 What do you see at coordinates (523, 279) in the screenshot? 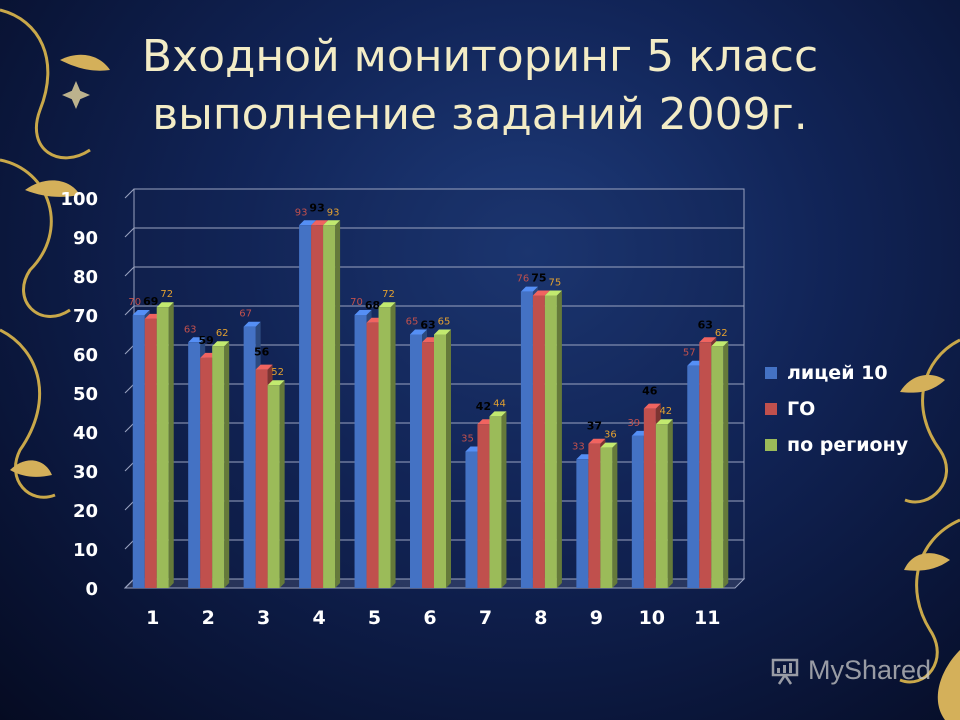
I see `data-label: 76` at bounding box center [523, 279].